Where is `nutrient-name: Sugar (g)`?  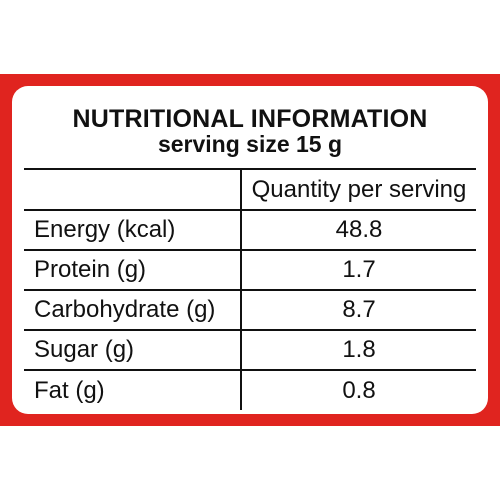
nutrient-name: Sugar (g) is located at coordinates (133, 350).